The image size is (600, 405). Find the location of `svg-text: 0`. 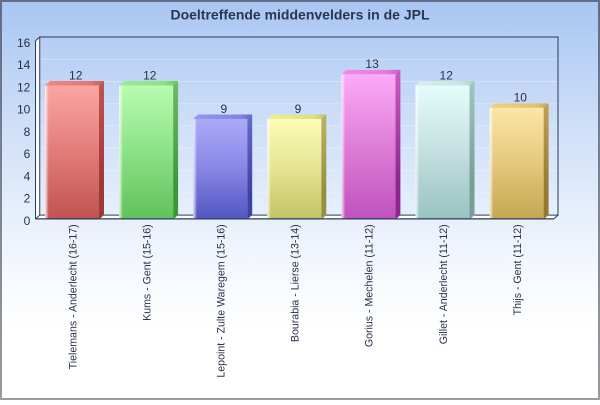

svg-text: 0 is located at coordinates (27, 221).